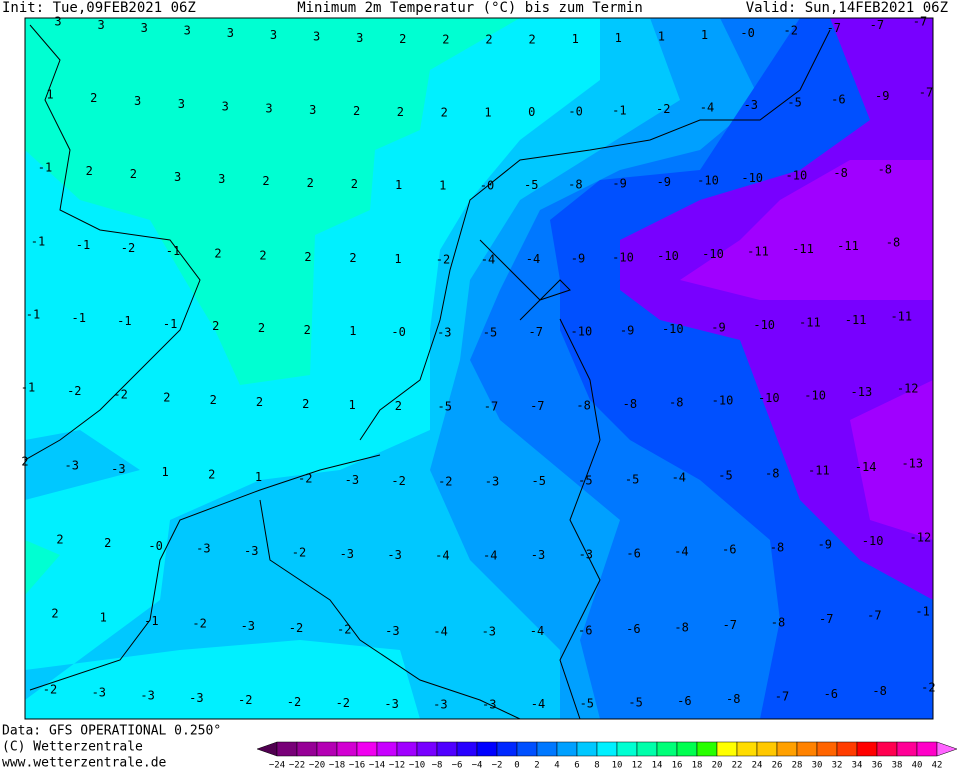 This screenshot has height=770, width=959. I want to click on colorbar-label: 42, so click(937, 765).